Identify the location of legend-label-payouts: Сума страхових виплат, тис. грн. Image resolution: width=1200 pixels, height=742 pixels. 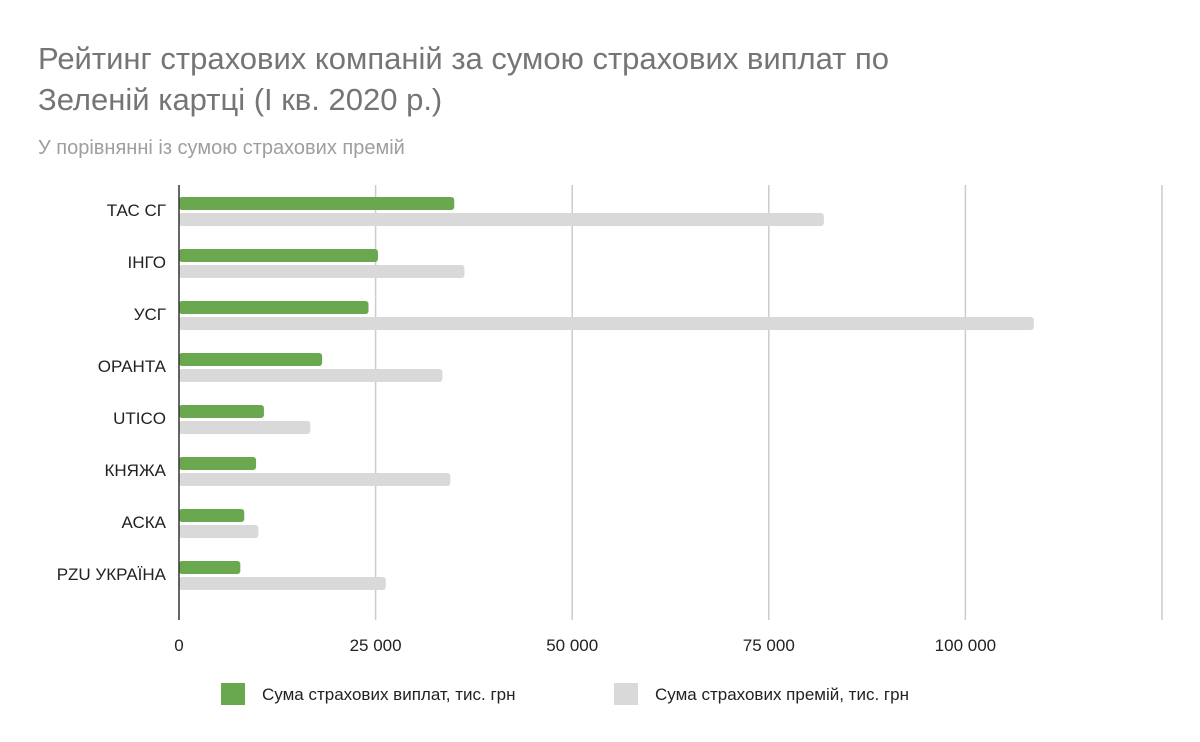
(389, 694).